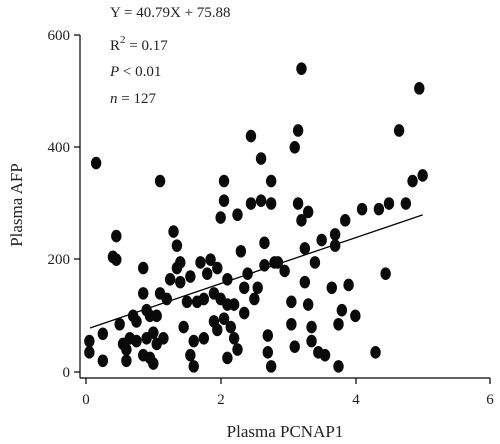 This screenshot has height=444, width=500. Describe the element at coordinates (356, 400) in the screenshot. I see `x-tick-label: 4` at that location.